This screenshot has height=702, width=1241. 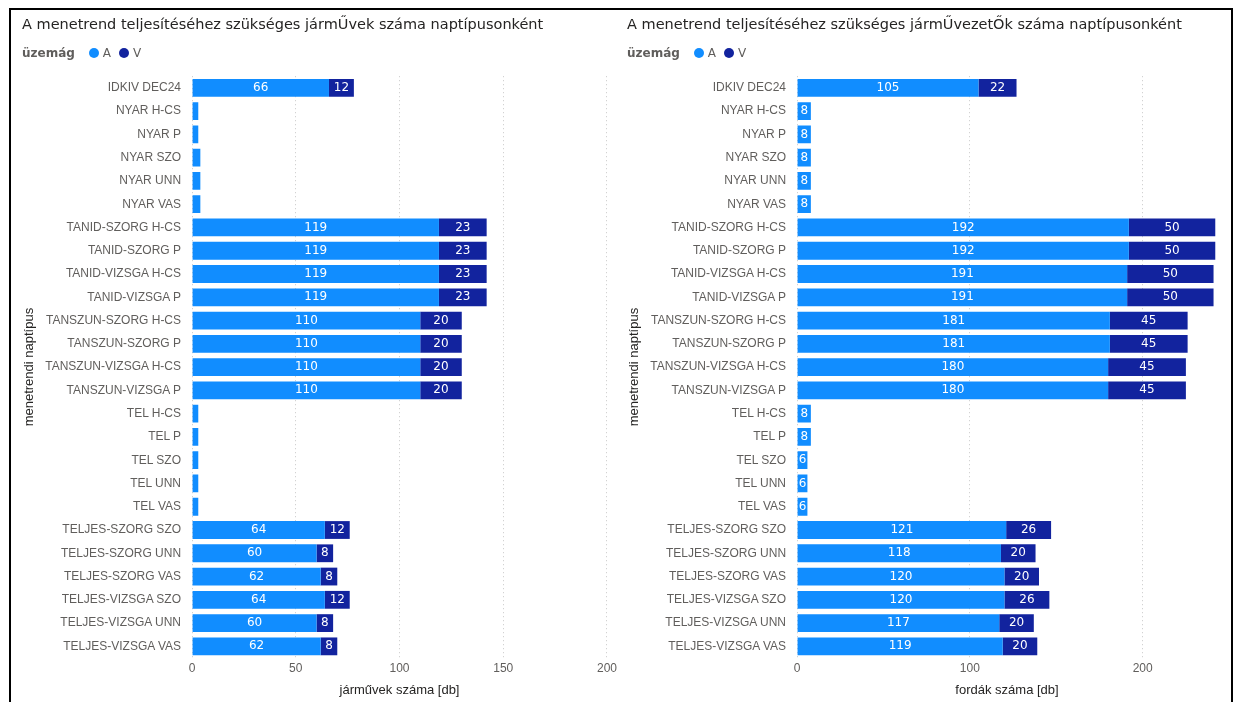 I want to click on chart-title: A menetrend teljesítéséhez szükséges jármŰvezetŐk száma naptípusonként, so click(x=904, y=24).